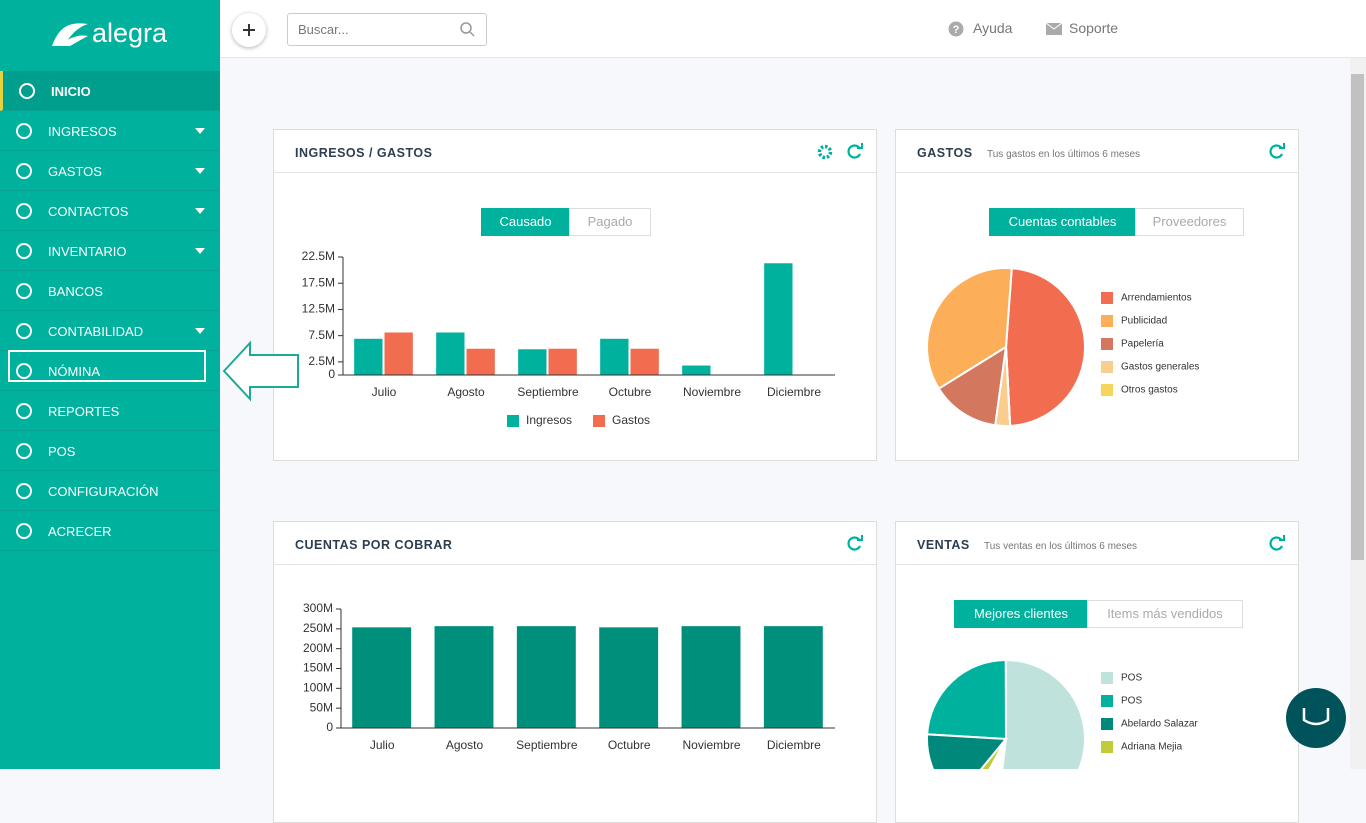 Image resolution: width=1366 pixels, height=823 pixels. What do you see at coordinates (993, 28) in the screenshot?
I see `help-link: Ayuda` at bounding box center [993, 28].